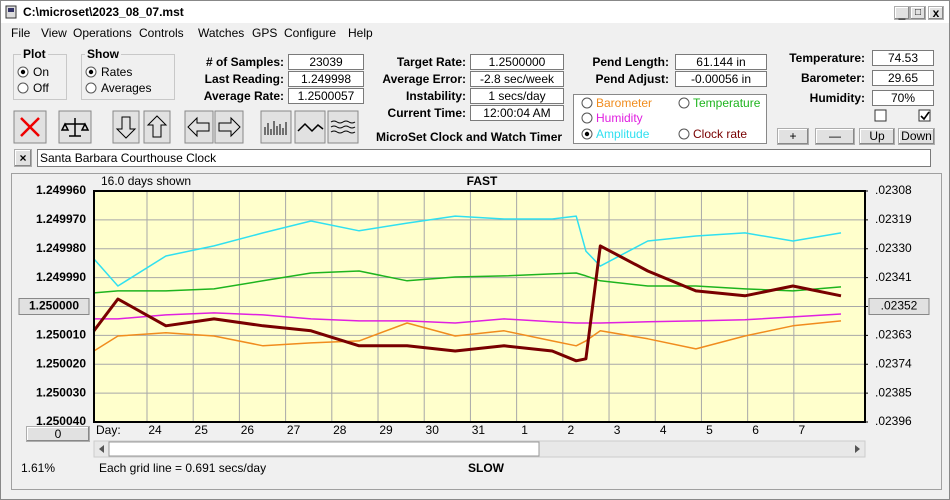 The height and width of the screenshot is (500, 950). Describe the element at coordinates (61, 335) in the screenshot. I see `y-tick-label: 1.250010` at that location.